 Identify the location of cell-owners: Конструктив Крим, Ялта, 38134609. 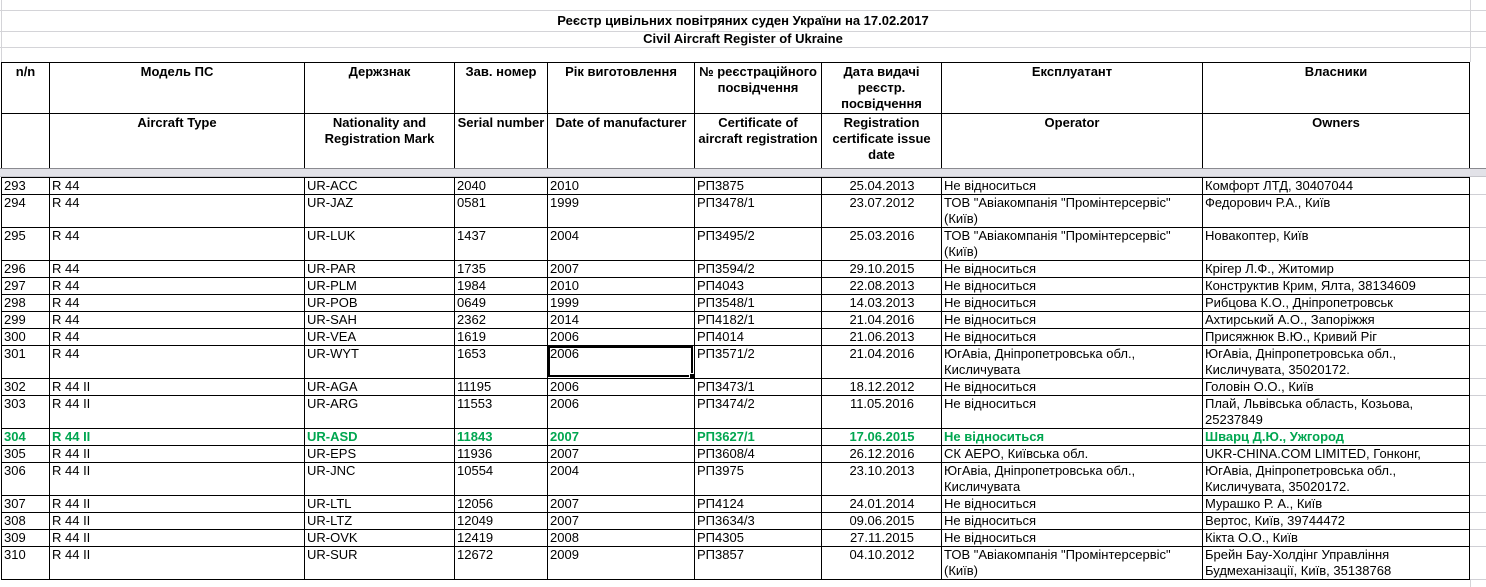
(1336, 286).